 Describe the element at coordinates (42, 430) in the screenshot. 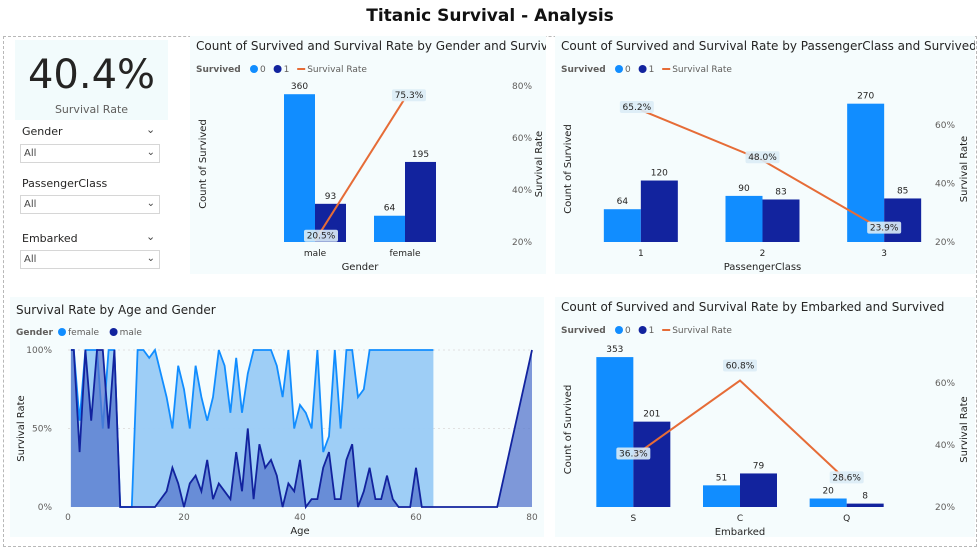

I see `y-tick-label: 50%` at that location.